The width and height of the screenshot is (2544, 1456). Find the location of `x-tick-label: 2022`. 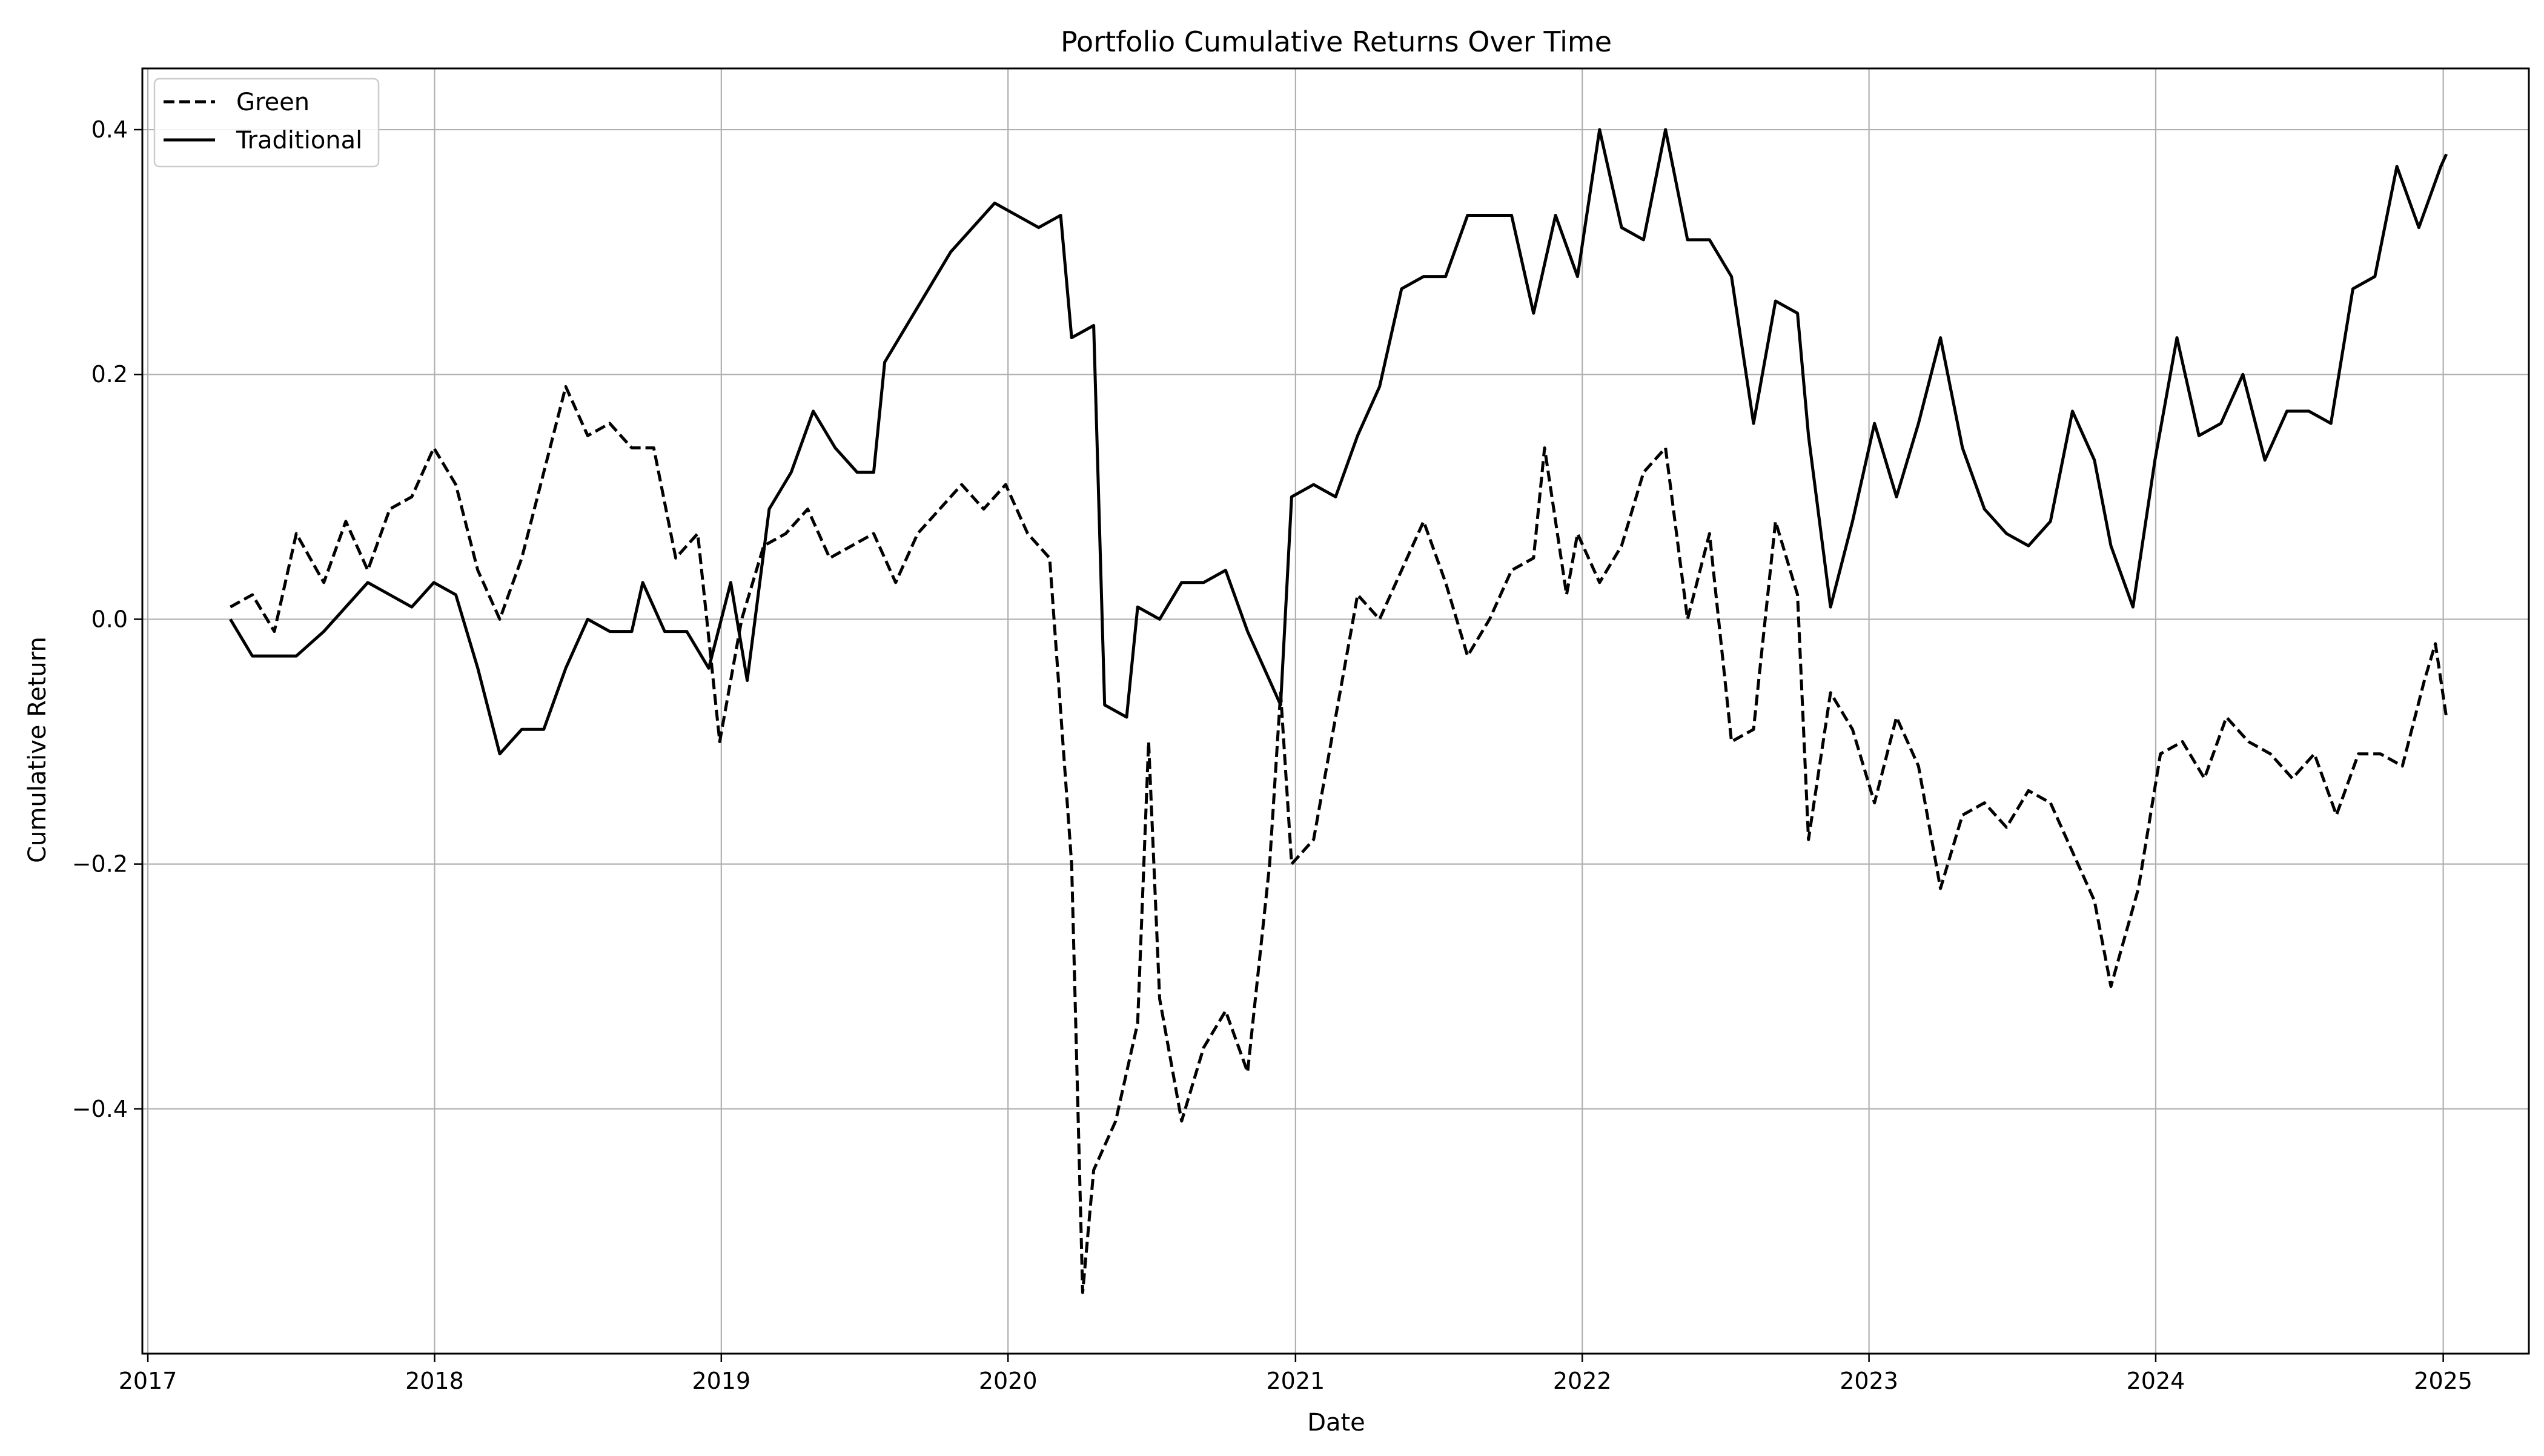

x-tick-label: 2022 is located at coordinates (1583, 1381).